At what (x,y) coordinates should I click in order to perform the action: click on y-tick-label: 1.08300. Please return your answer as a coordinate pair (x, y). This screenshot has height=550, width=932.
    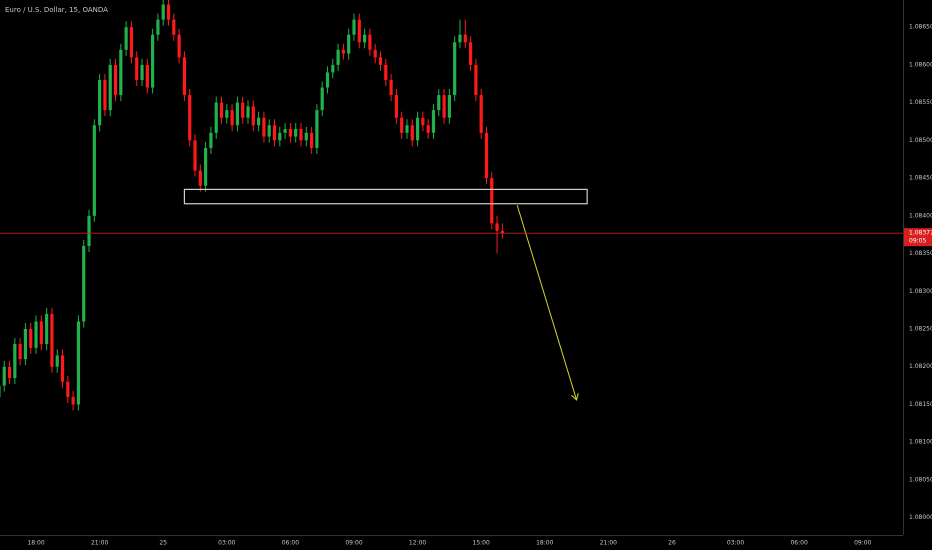
    Looking at the image, I should click on (920, 291).